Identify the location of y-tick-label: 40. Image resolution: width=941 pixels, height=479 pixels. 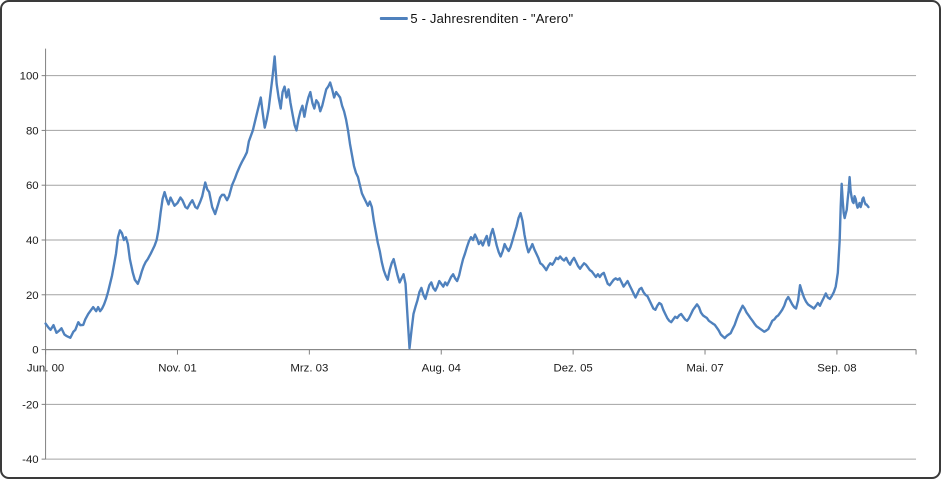
(32, 241).